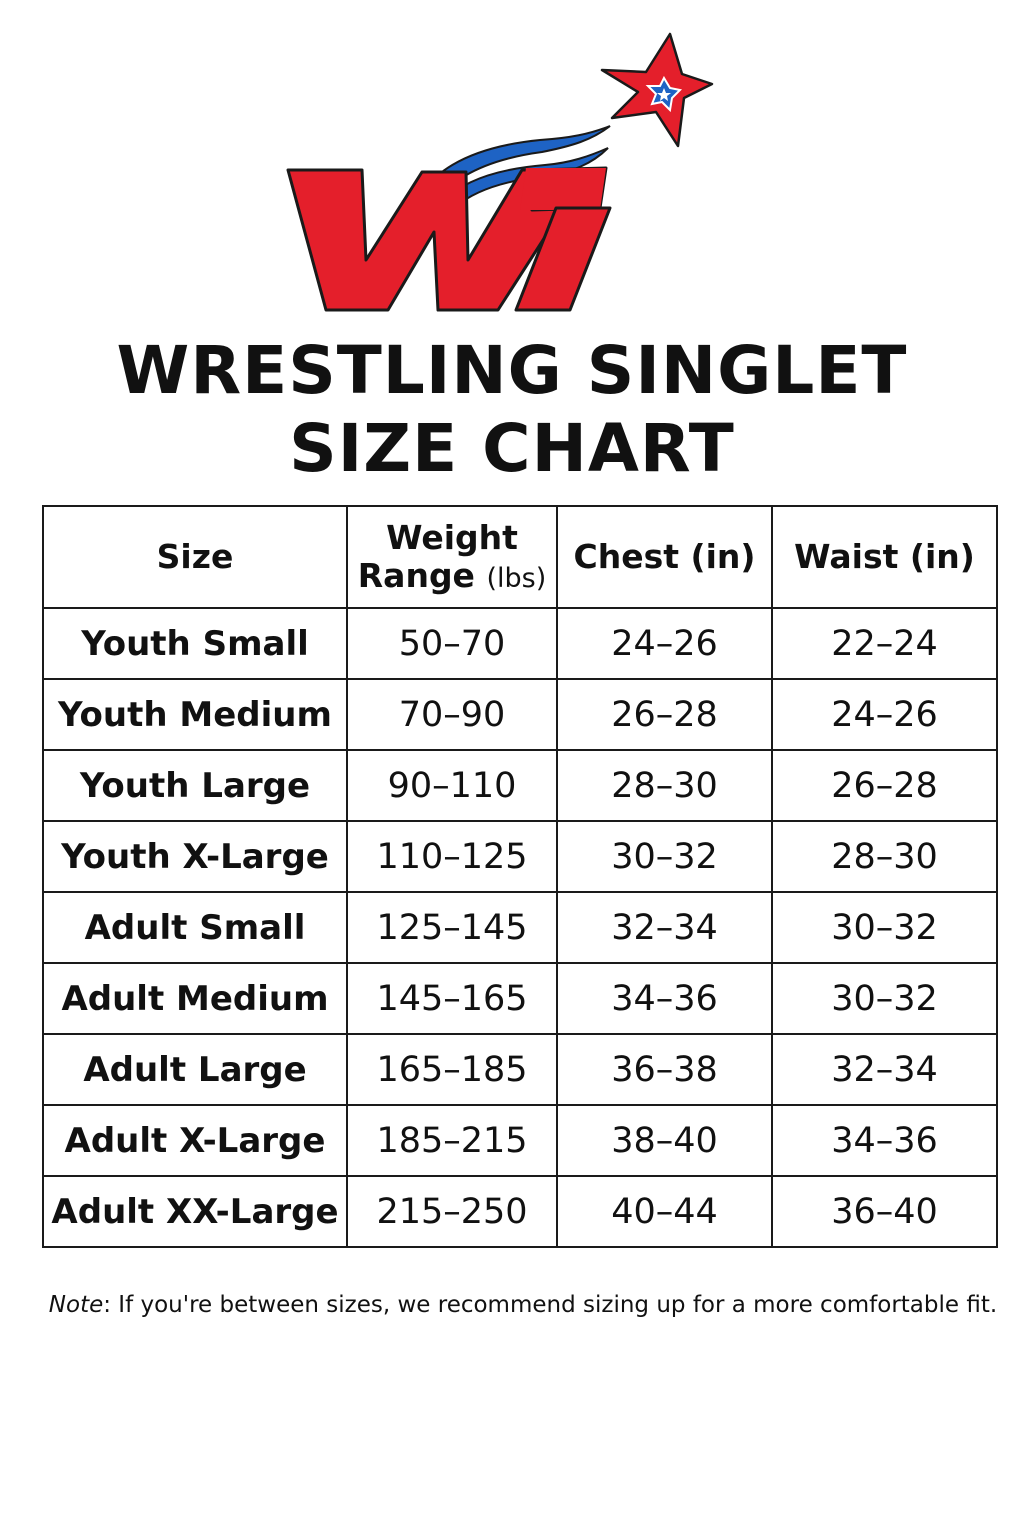 This screenshot has width=1024, height=1536. I want to click on size-cell: Adult Medium, so click(195, 998).